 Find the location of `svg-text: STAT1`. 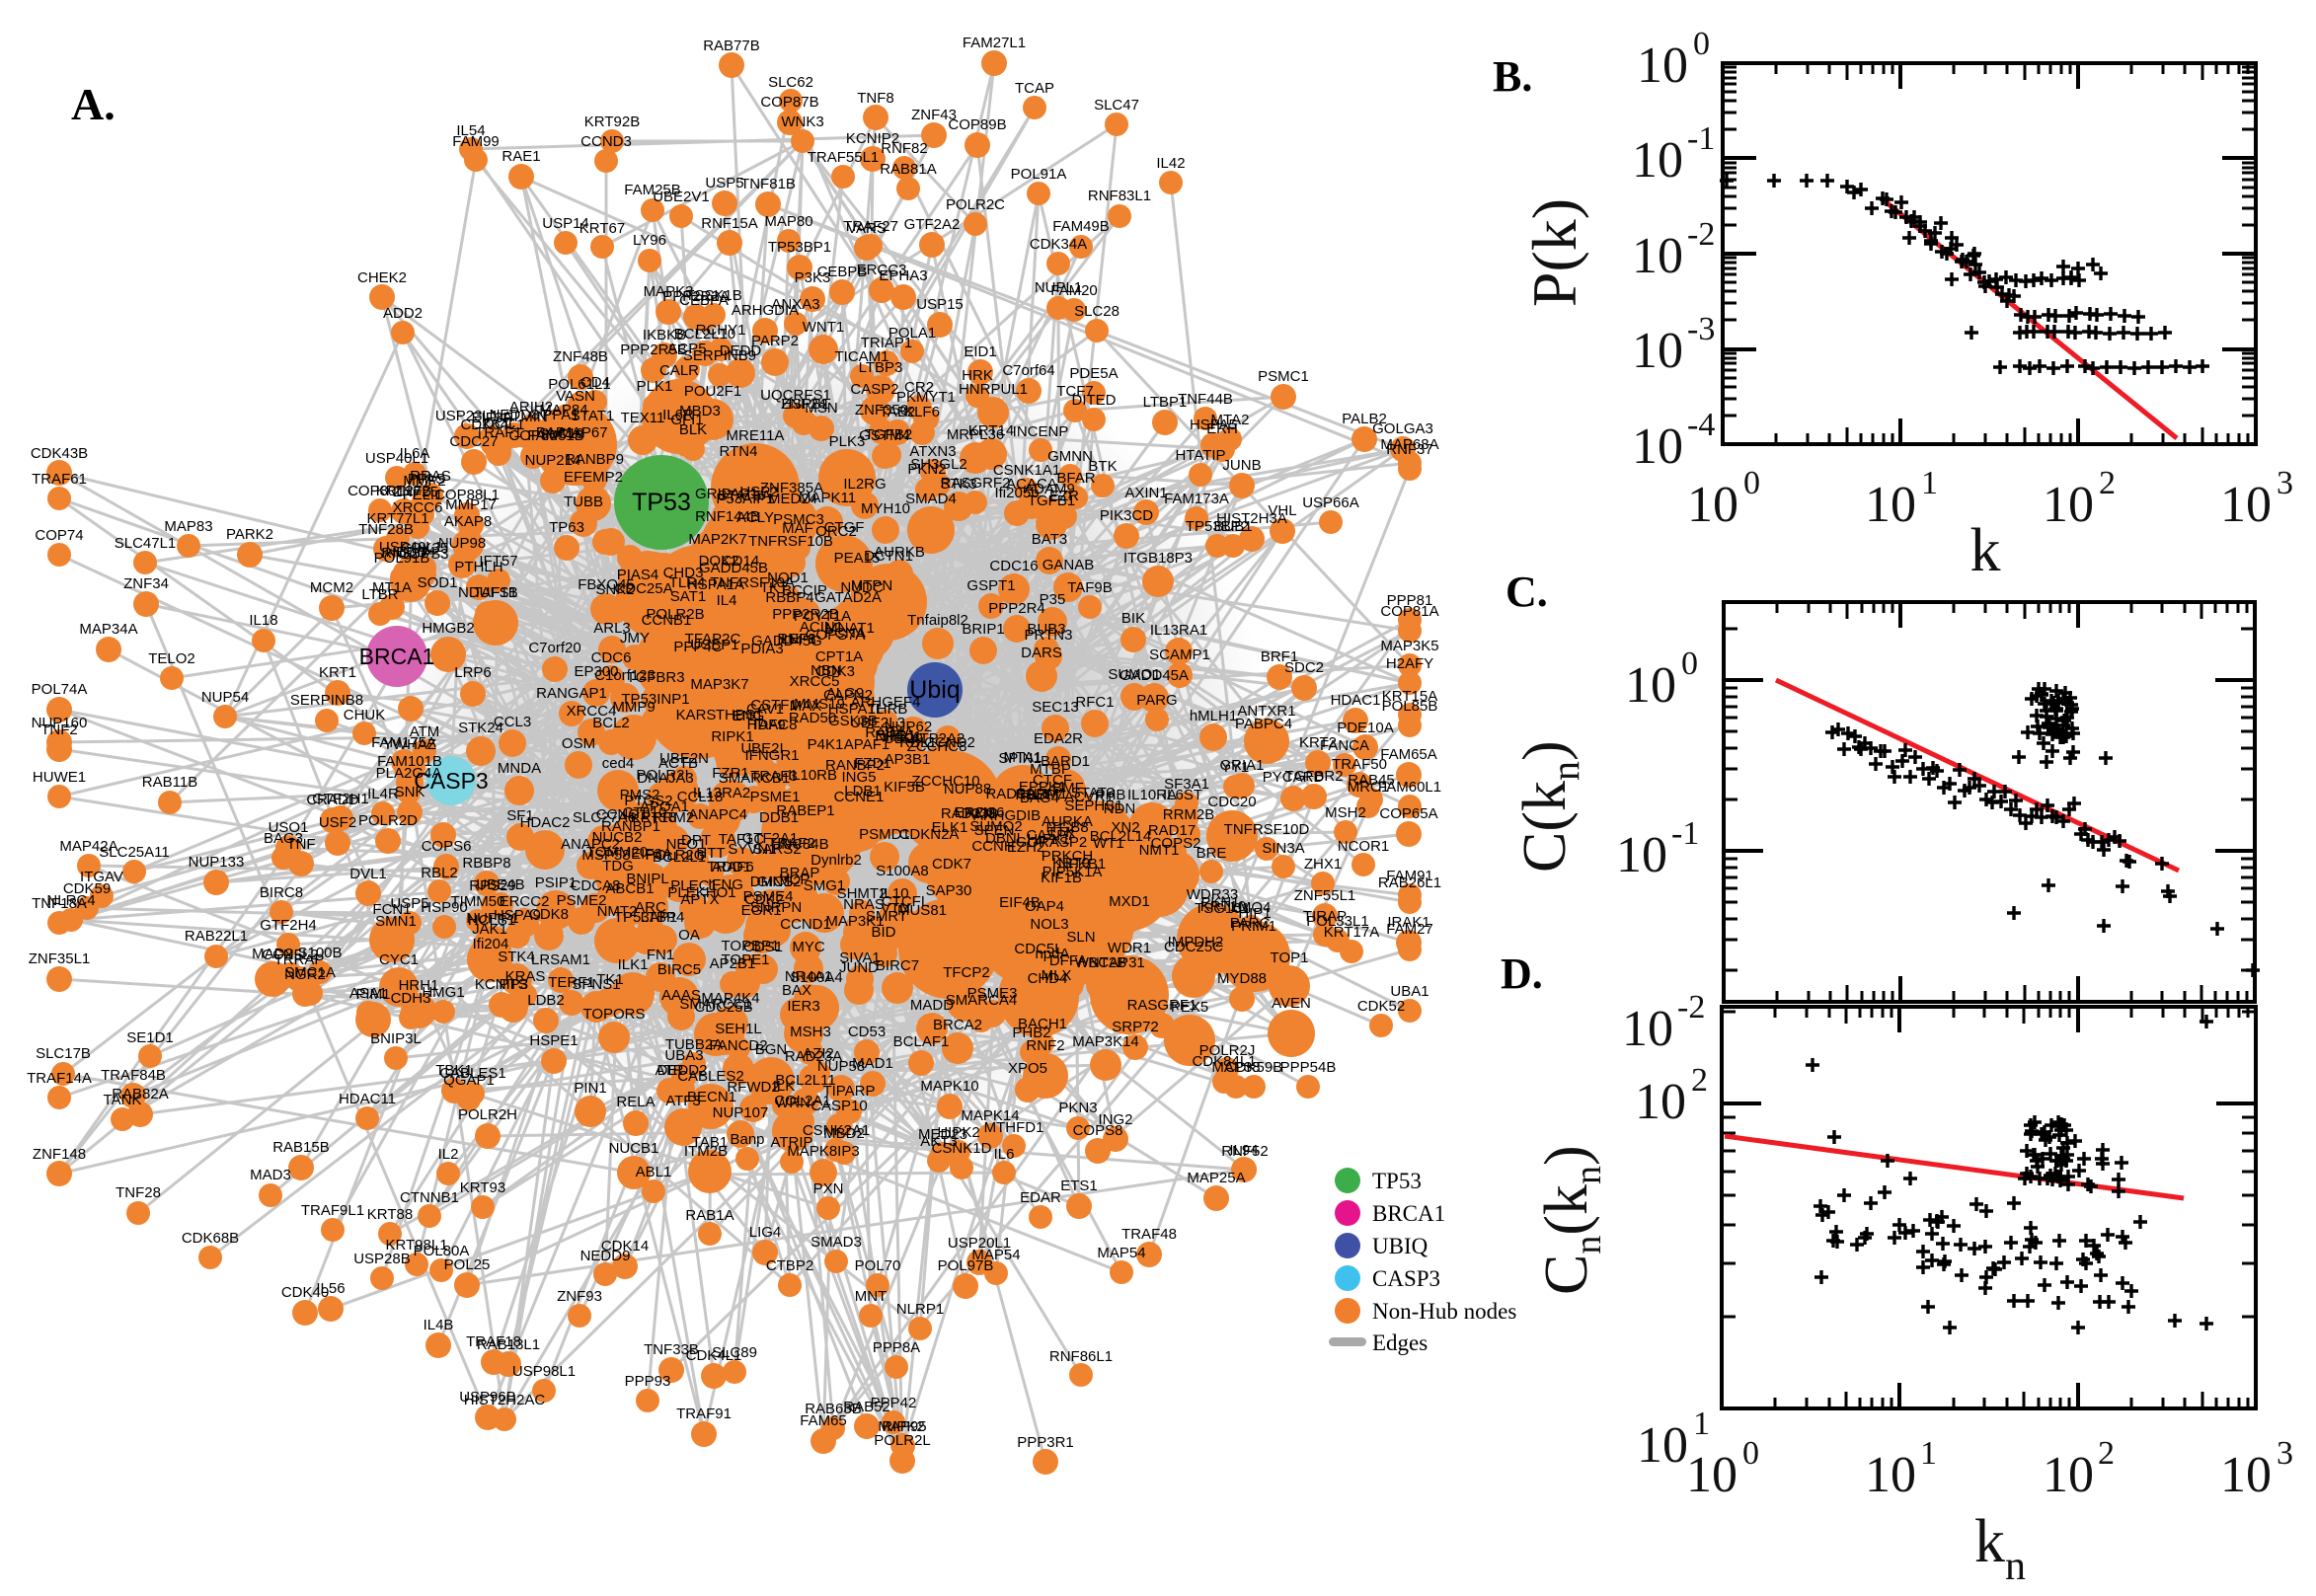

svg-text: STAT1 is located at coordinates (592, 416).